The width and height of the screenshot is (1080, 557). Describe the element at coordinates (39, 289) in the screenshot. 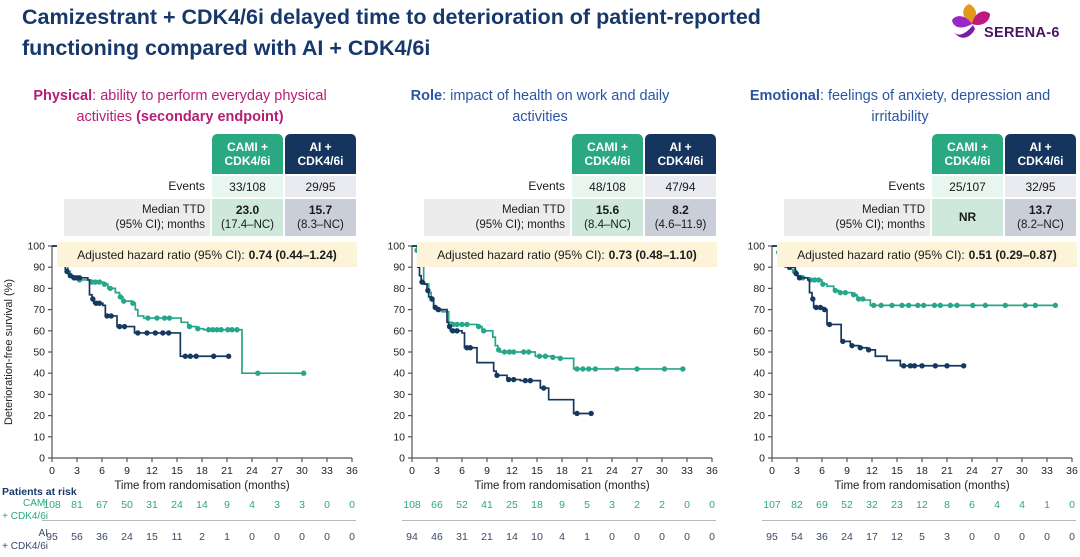

I see `svg-text: 80` at that location.